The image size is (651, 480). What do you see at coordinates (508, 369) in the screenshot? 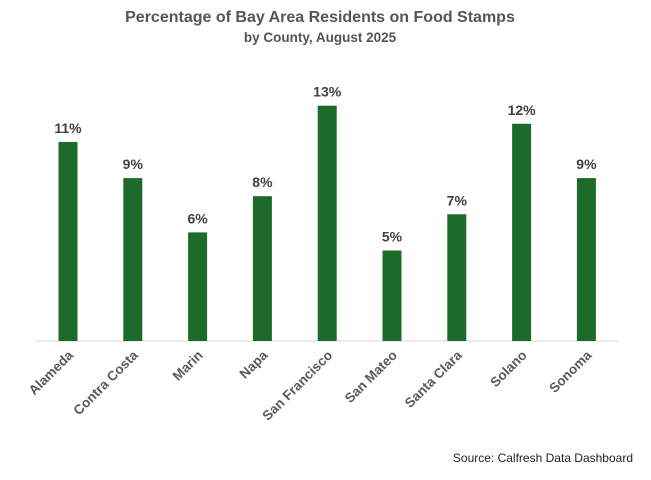
I see `x-tick-label-solano: Solano` at bounding box center [508, 369].